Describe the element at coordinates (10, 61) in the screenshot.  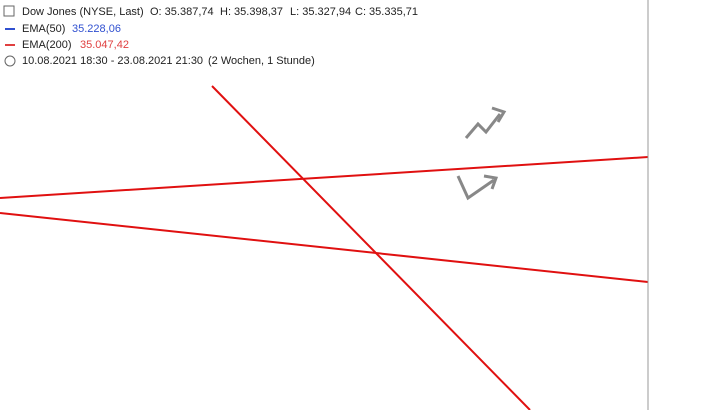
I see `clock-icon` at that location.